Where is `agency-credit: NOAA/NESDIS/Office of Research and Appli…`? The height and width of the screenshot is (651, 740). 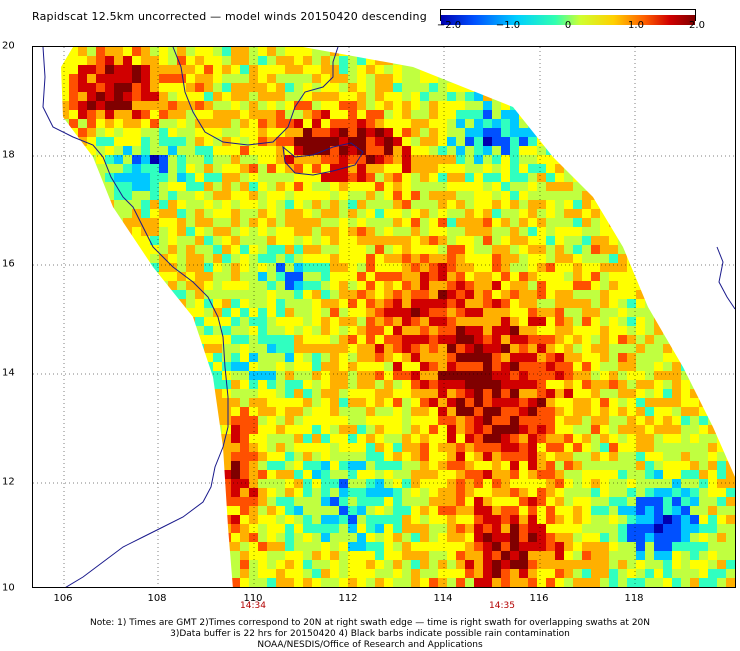 agency-credit: NOAA/NESDIS/Office of Research and Appli… is located at coordinates (370, 645).